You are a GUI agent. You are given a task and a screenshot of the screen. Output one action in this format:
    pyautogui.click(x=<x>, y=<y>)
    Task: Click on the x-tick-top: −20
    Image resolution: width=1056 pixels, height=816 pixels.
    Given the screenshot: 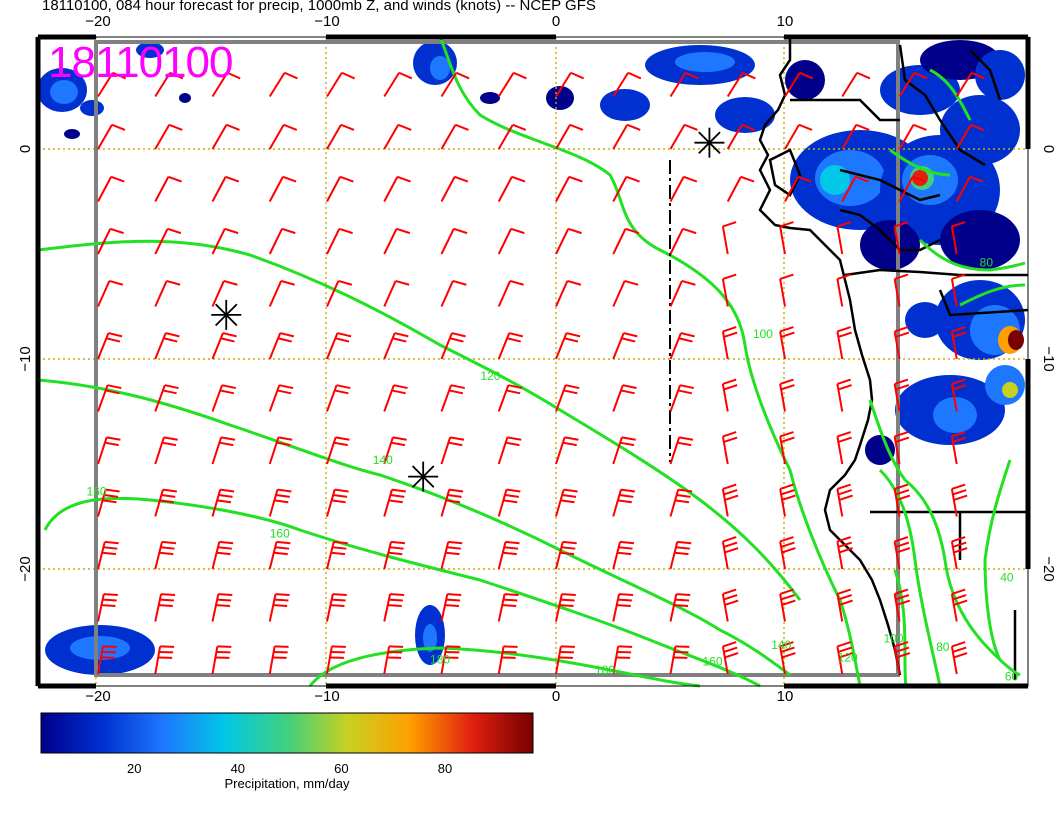 What is the action you would take?
    pyautogui.click(x=97, y=21)
    